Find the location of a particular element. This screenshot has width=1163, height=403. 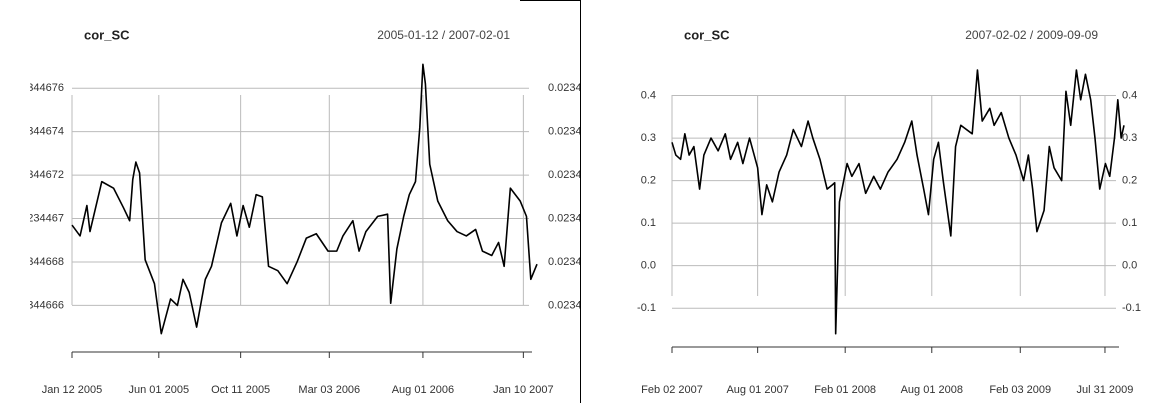

y-tick-label: 0.02344668 is located at coordinates (35, 262).